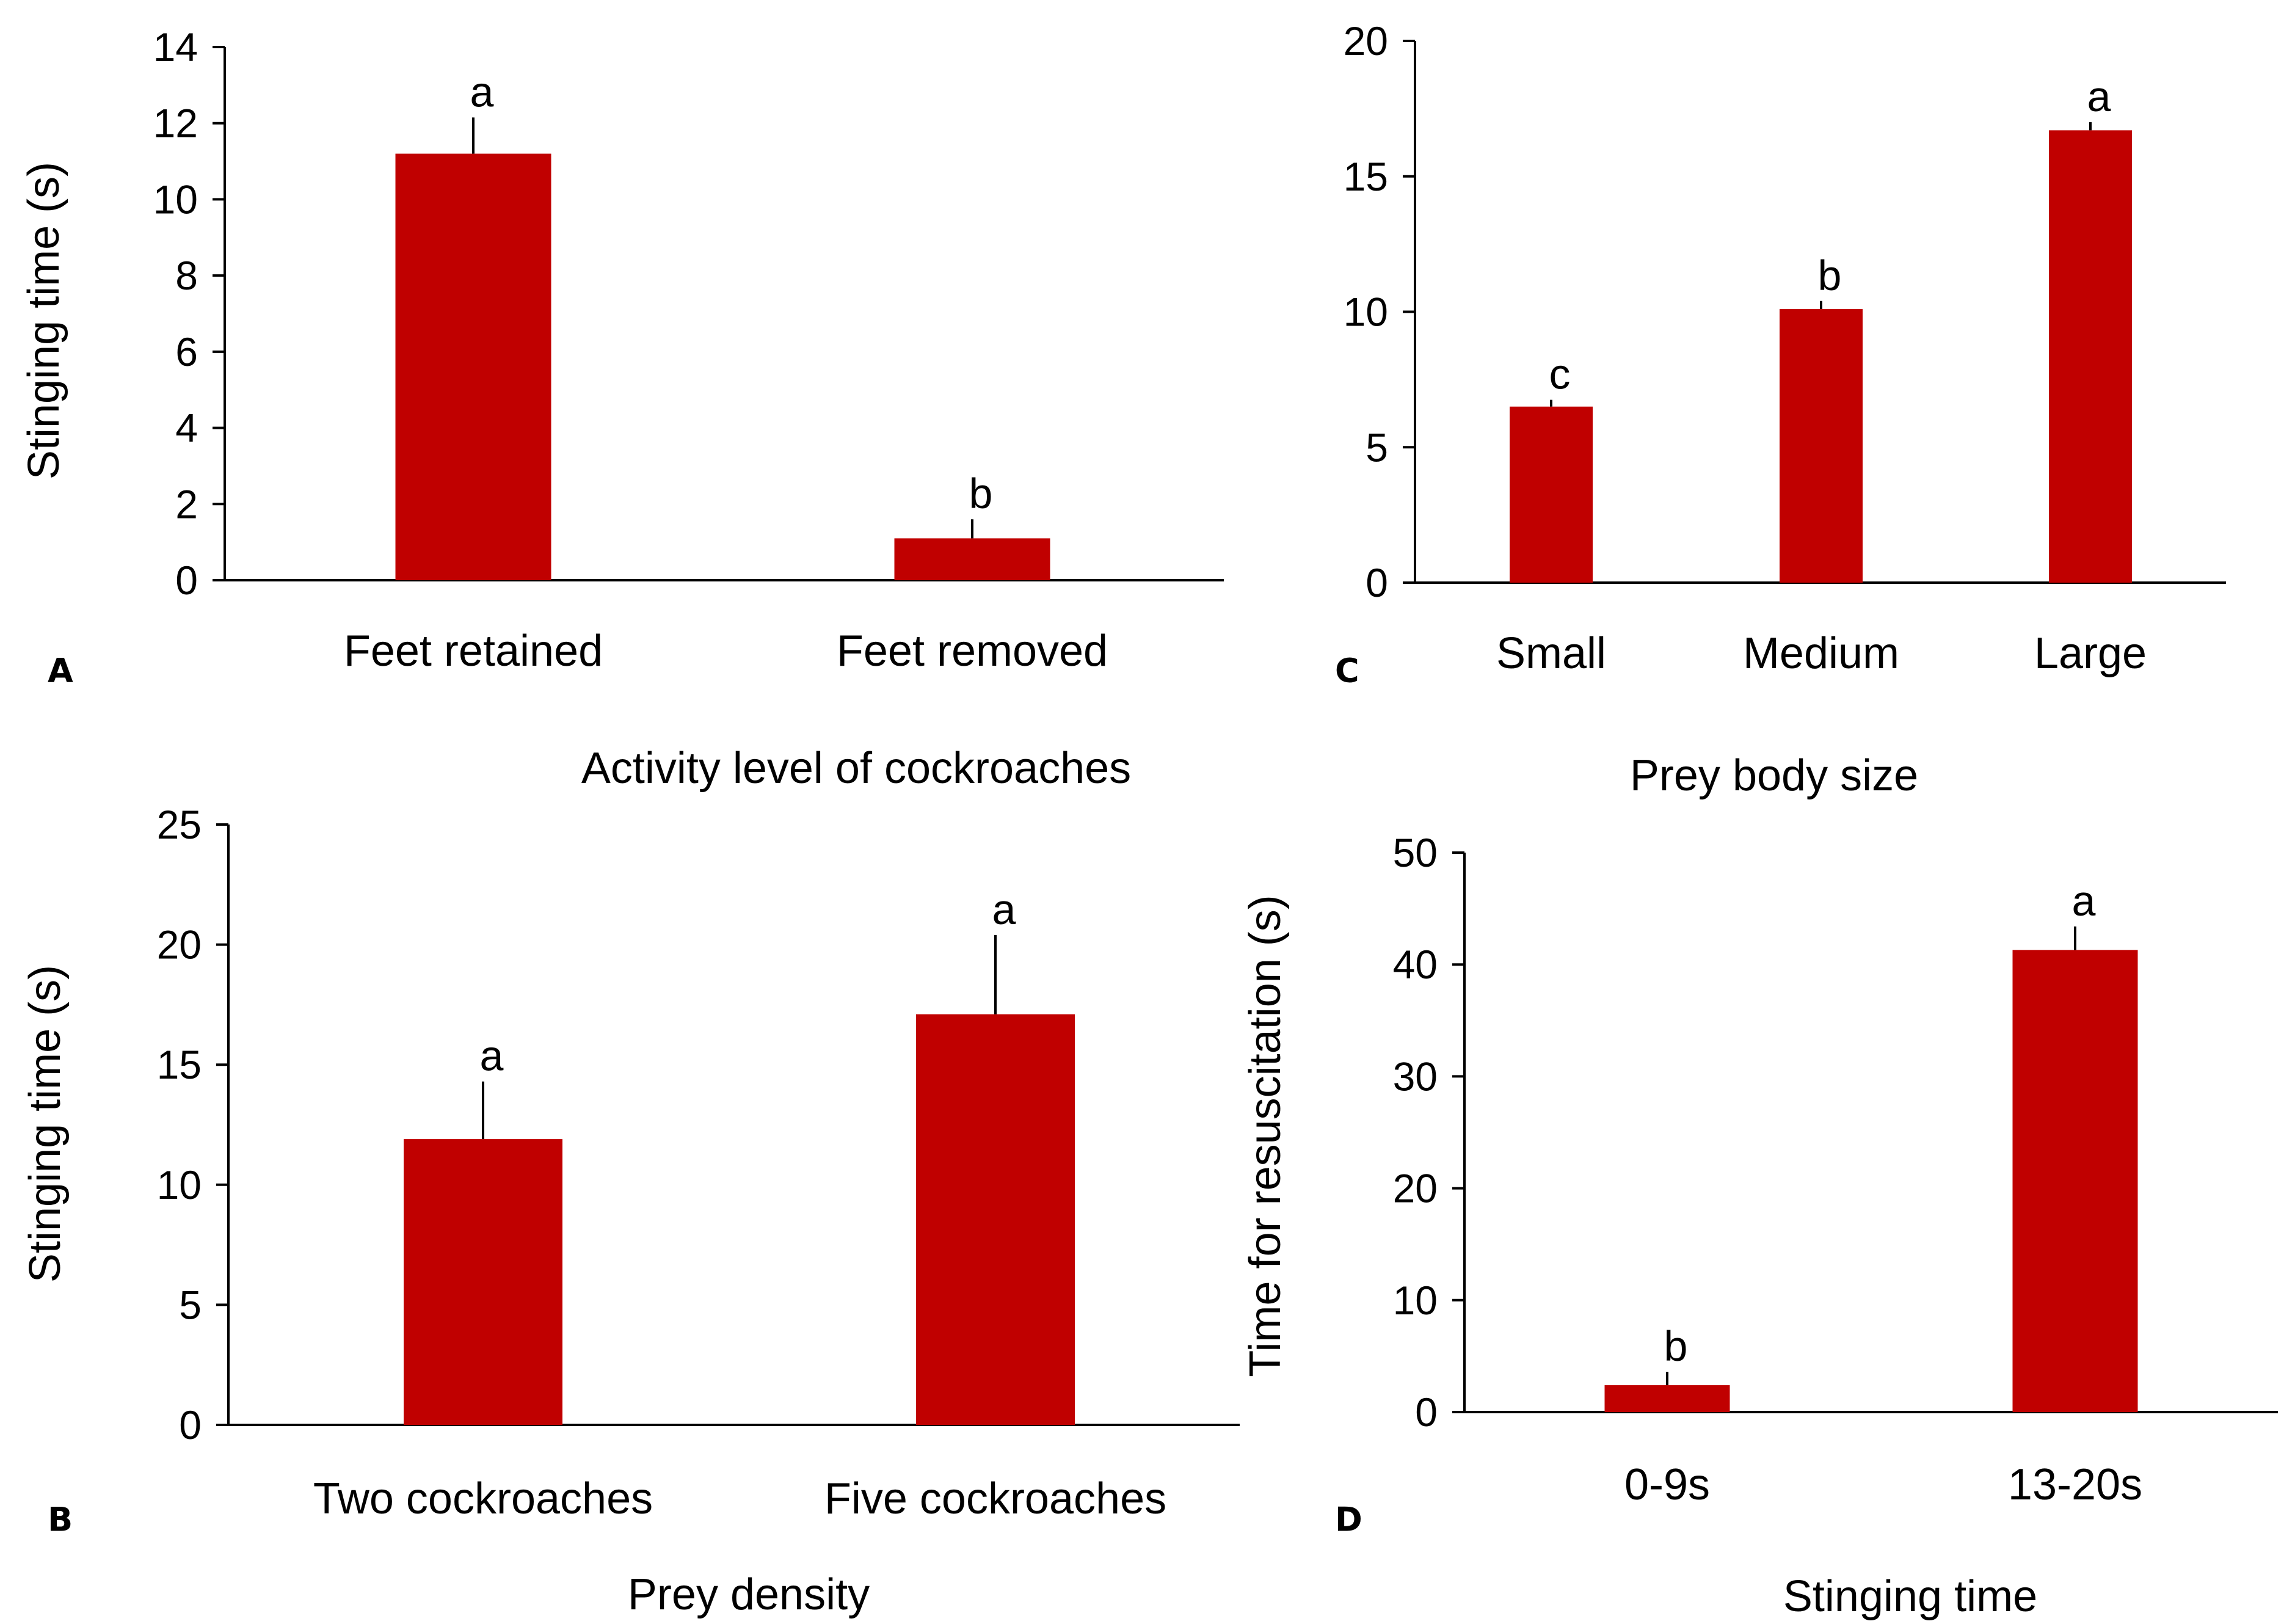 The image size is (2295, 1624). What do you see at coordinates (1426, 1412) in the screenshot?
I see `panel-d-y-tick-label: 0` at bounding box center [1426, 1412].